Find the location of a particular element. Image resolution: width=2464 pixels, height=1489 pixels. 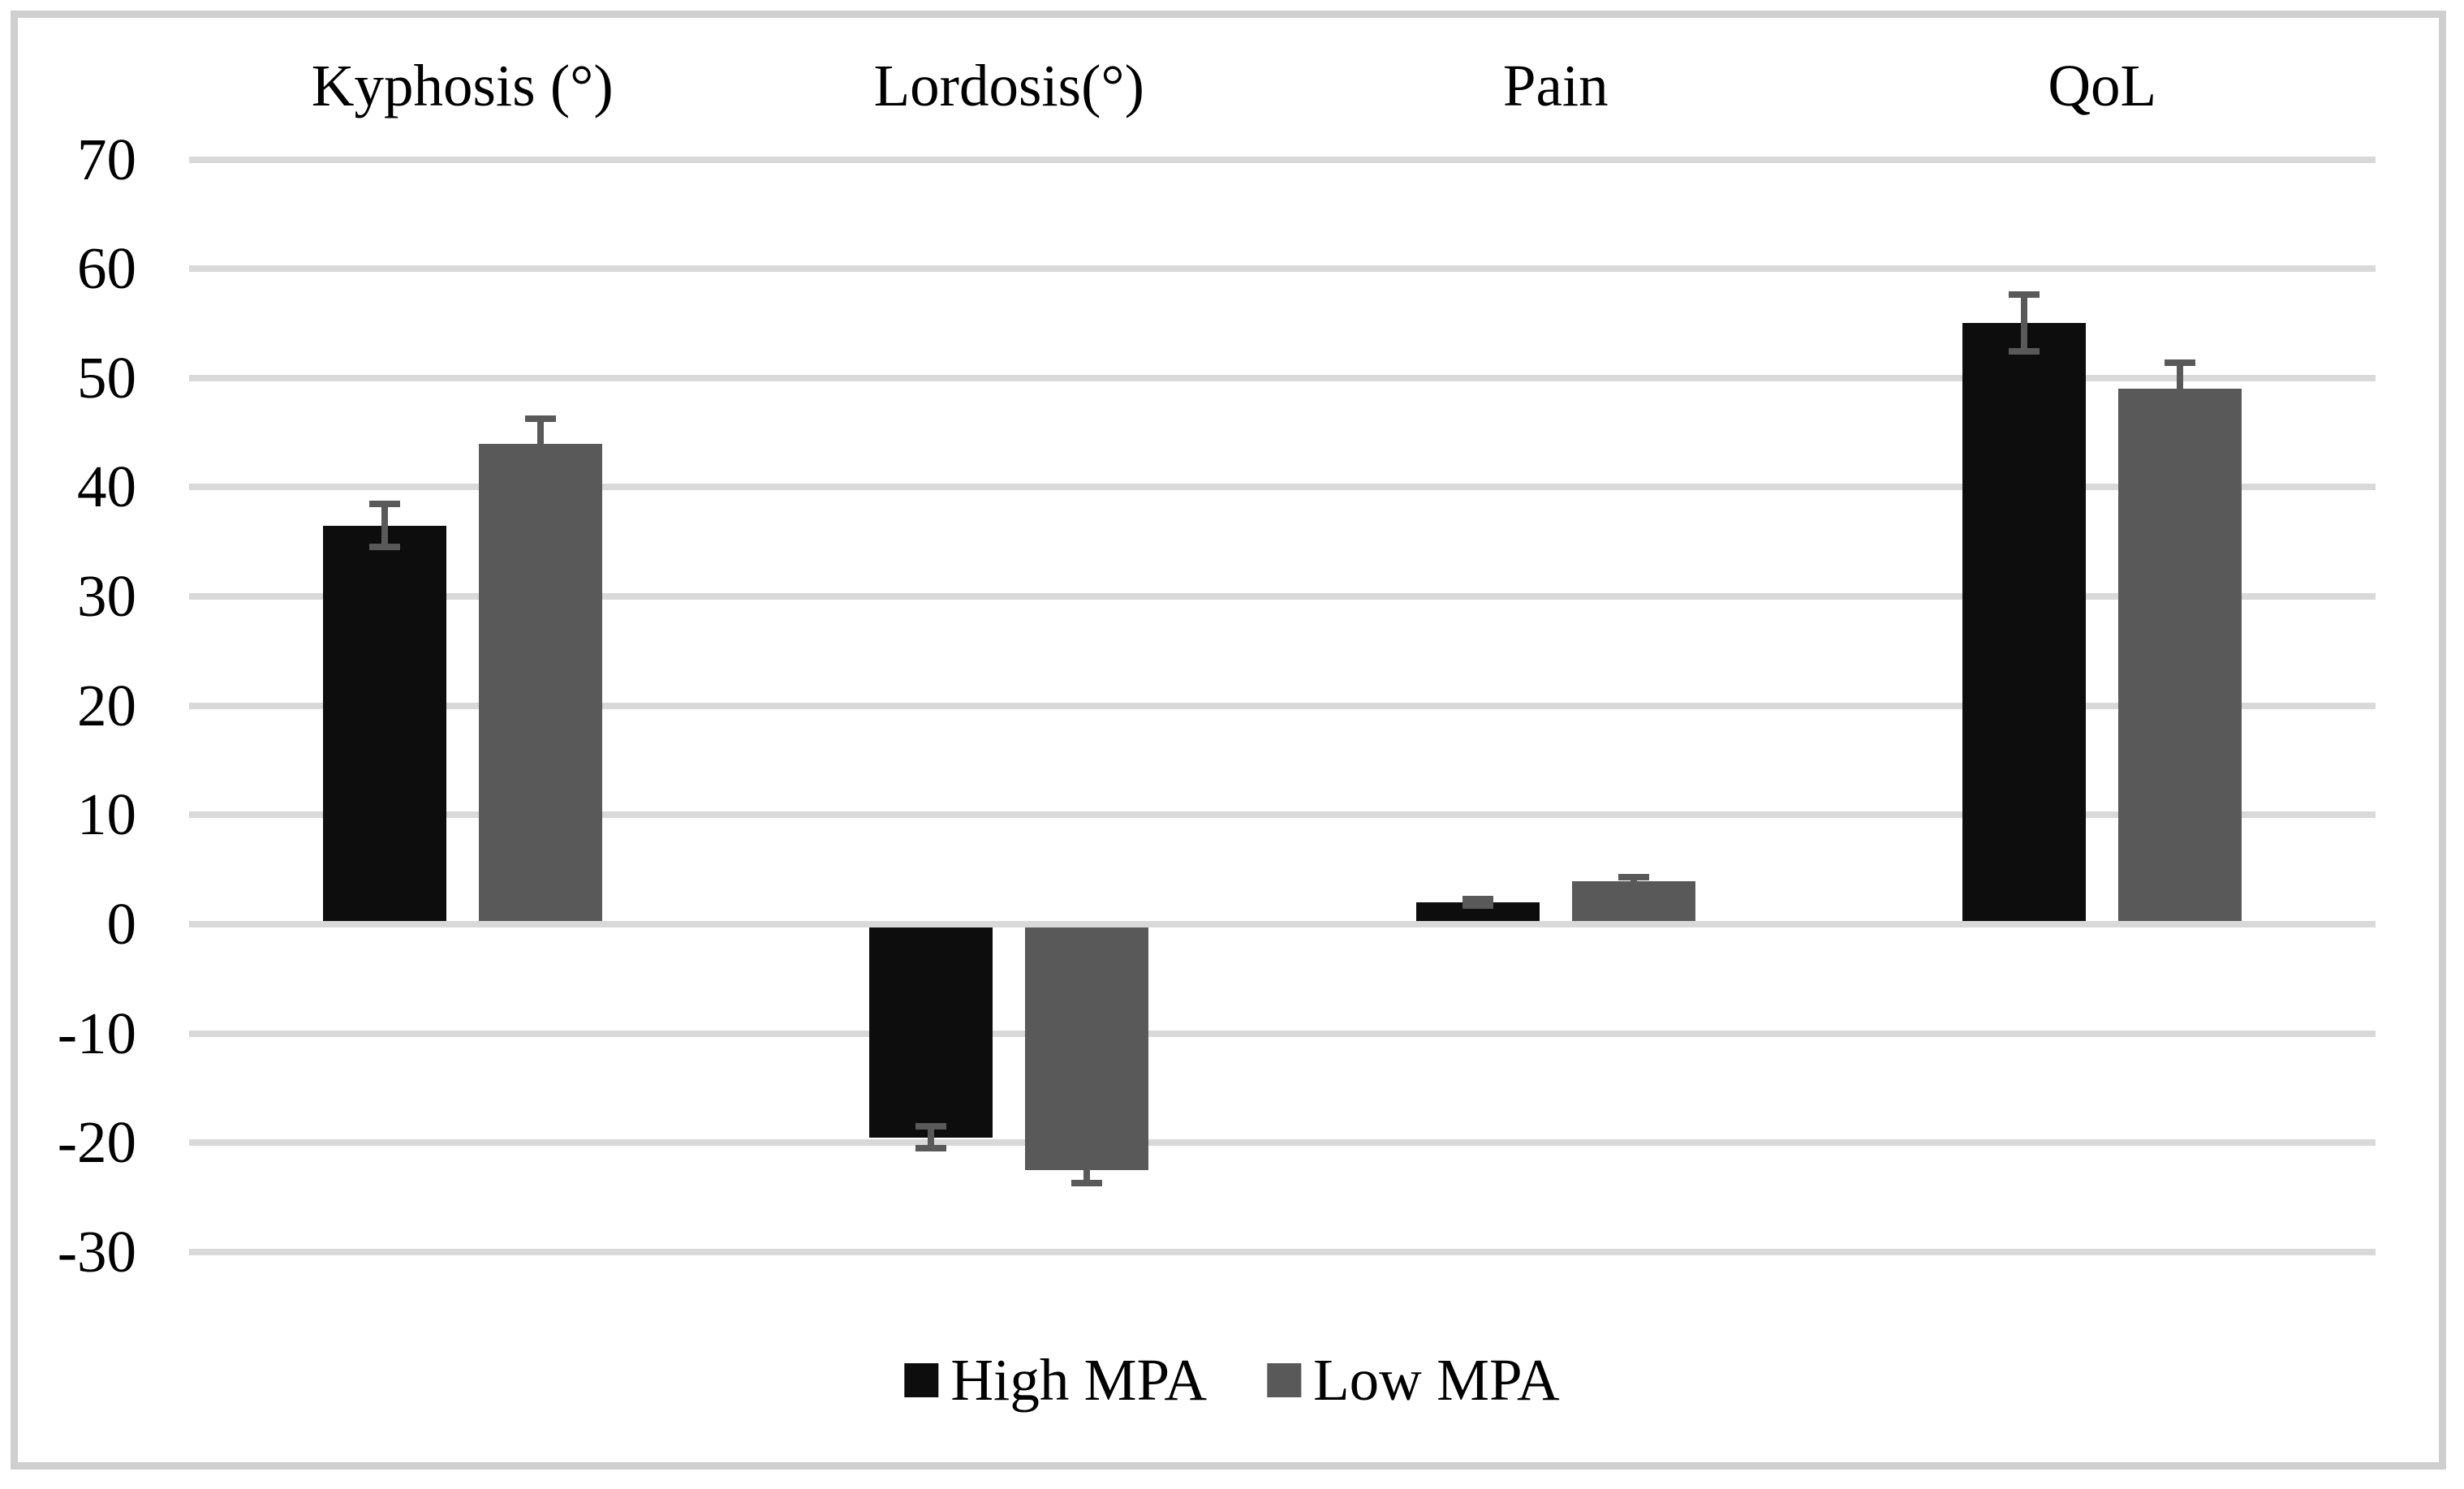

legend-label-low-mpa: Low MPA is located at coordinates (1437, 1380).